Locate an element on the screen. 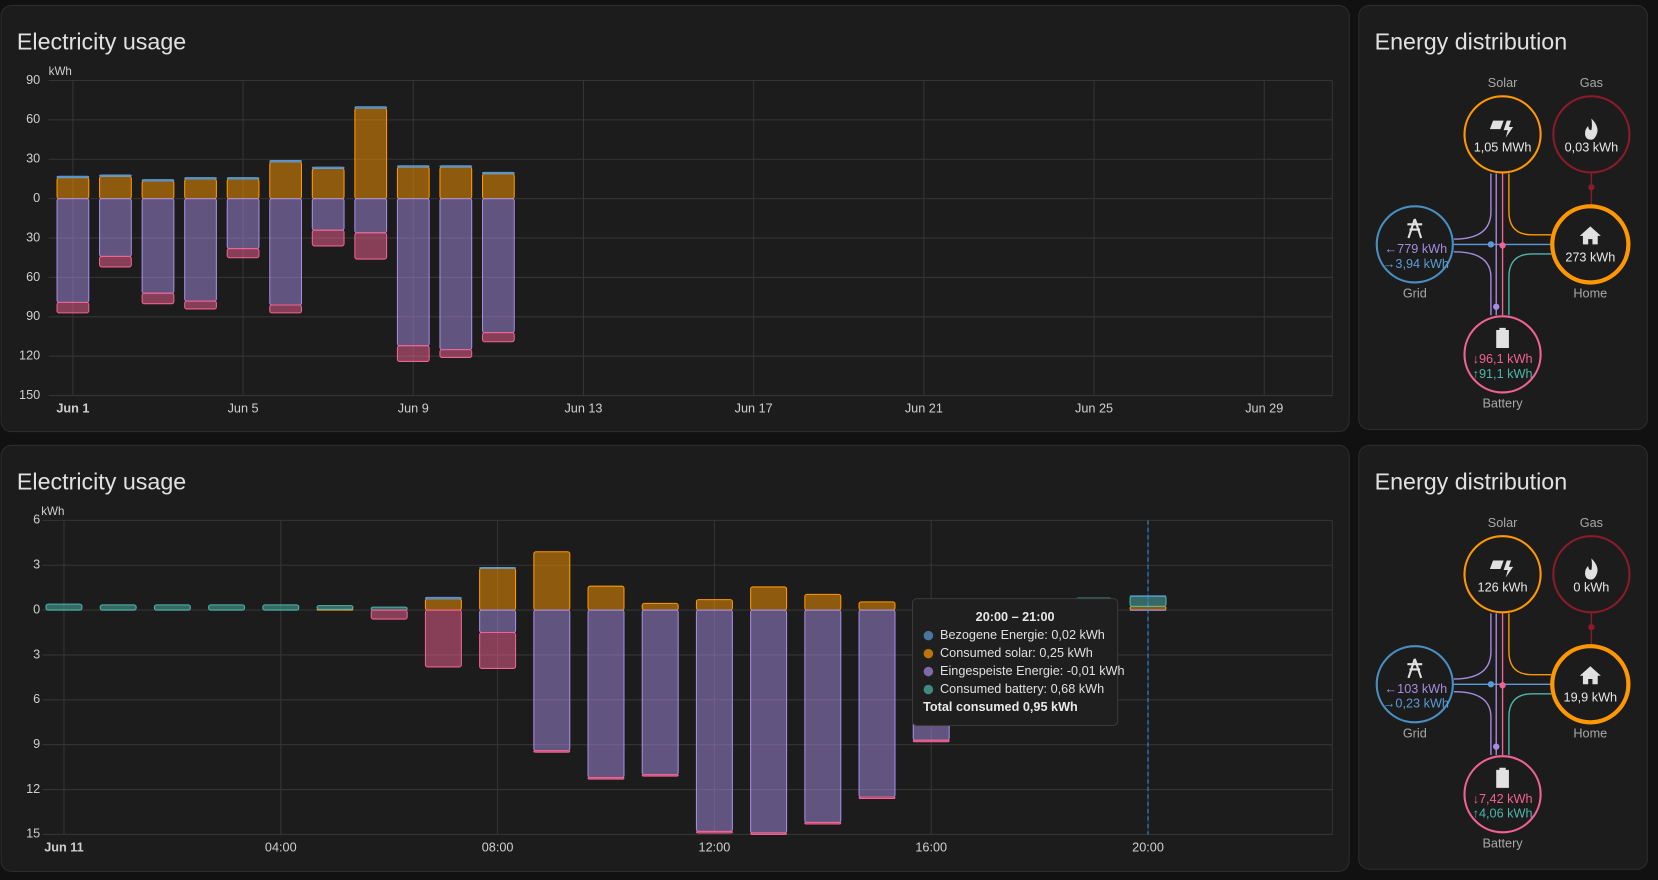 This screenshot has width=1658, height=880. grid-node is located at coordinates (1414, 244).